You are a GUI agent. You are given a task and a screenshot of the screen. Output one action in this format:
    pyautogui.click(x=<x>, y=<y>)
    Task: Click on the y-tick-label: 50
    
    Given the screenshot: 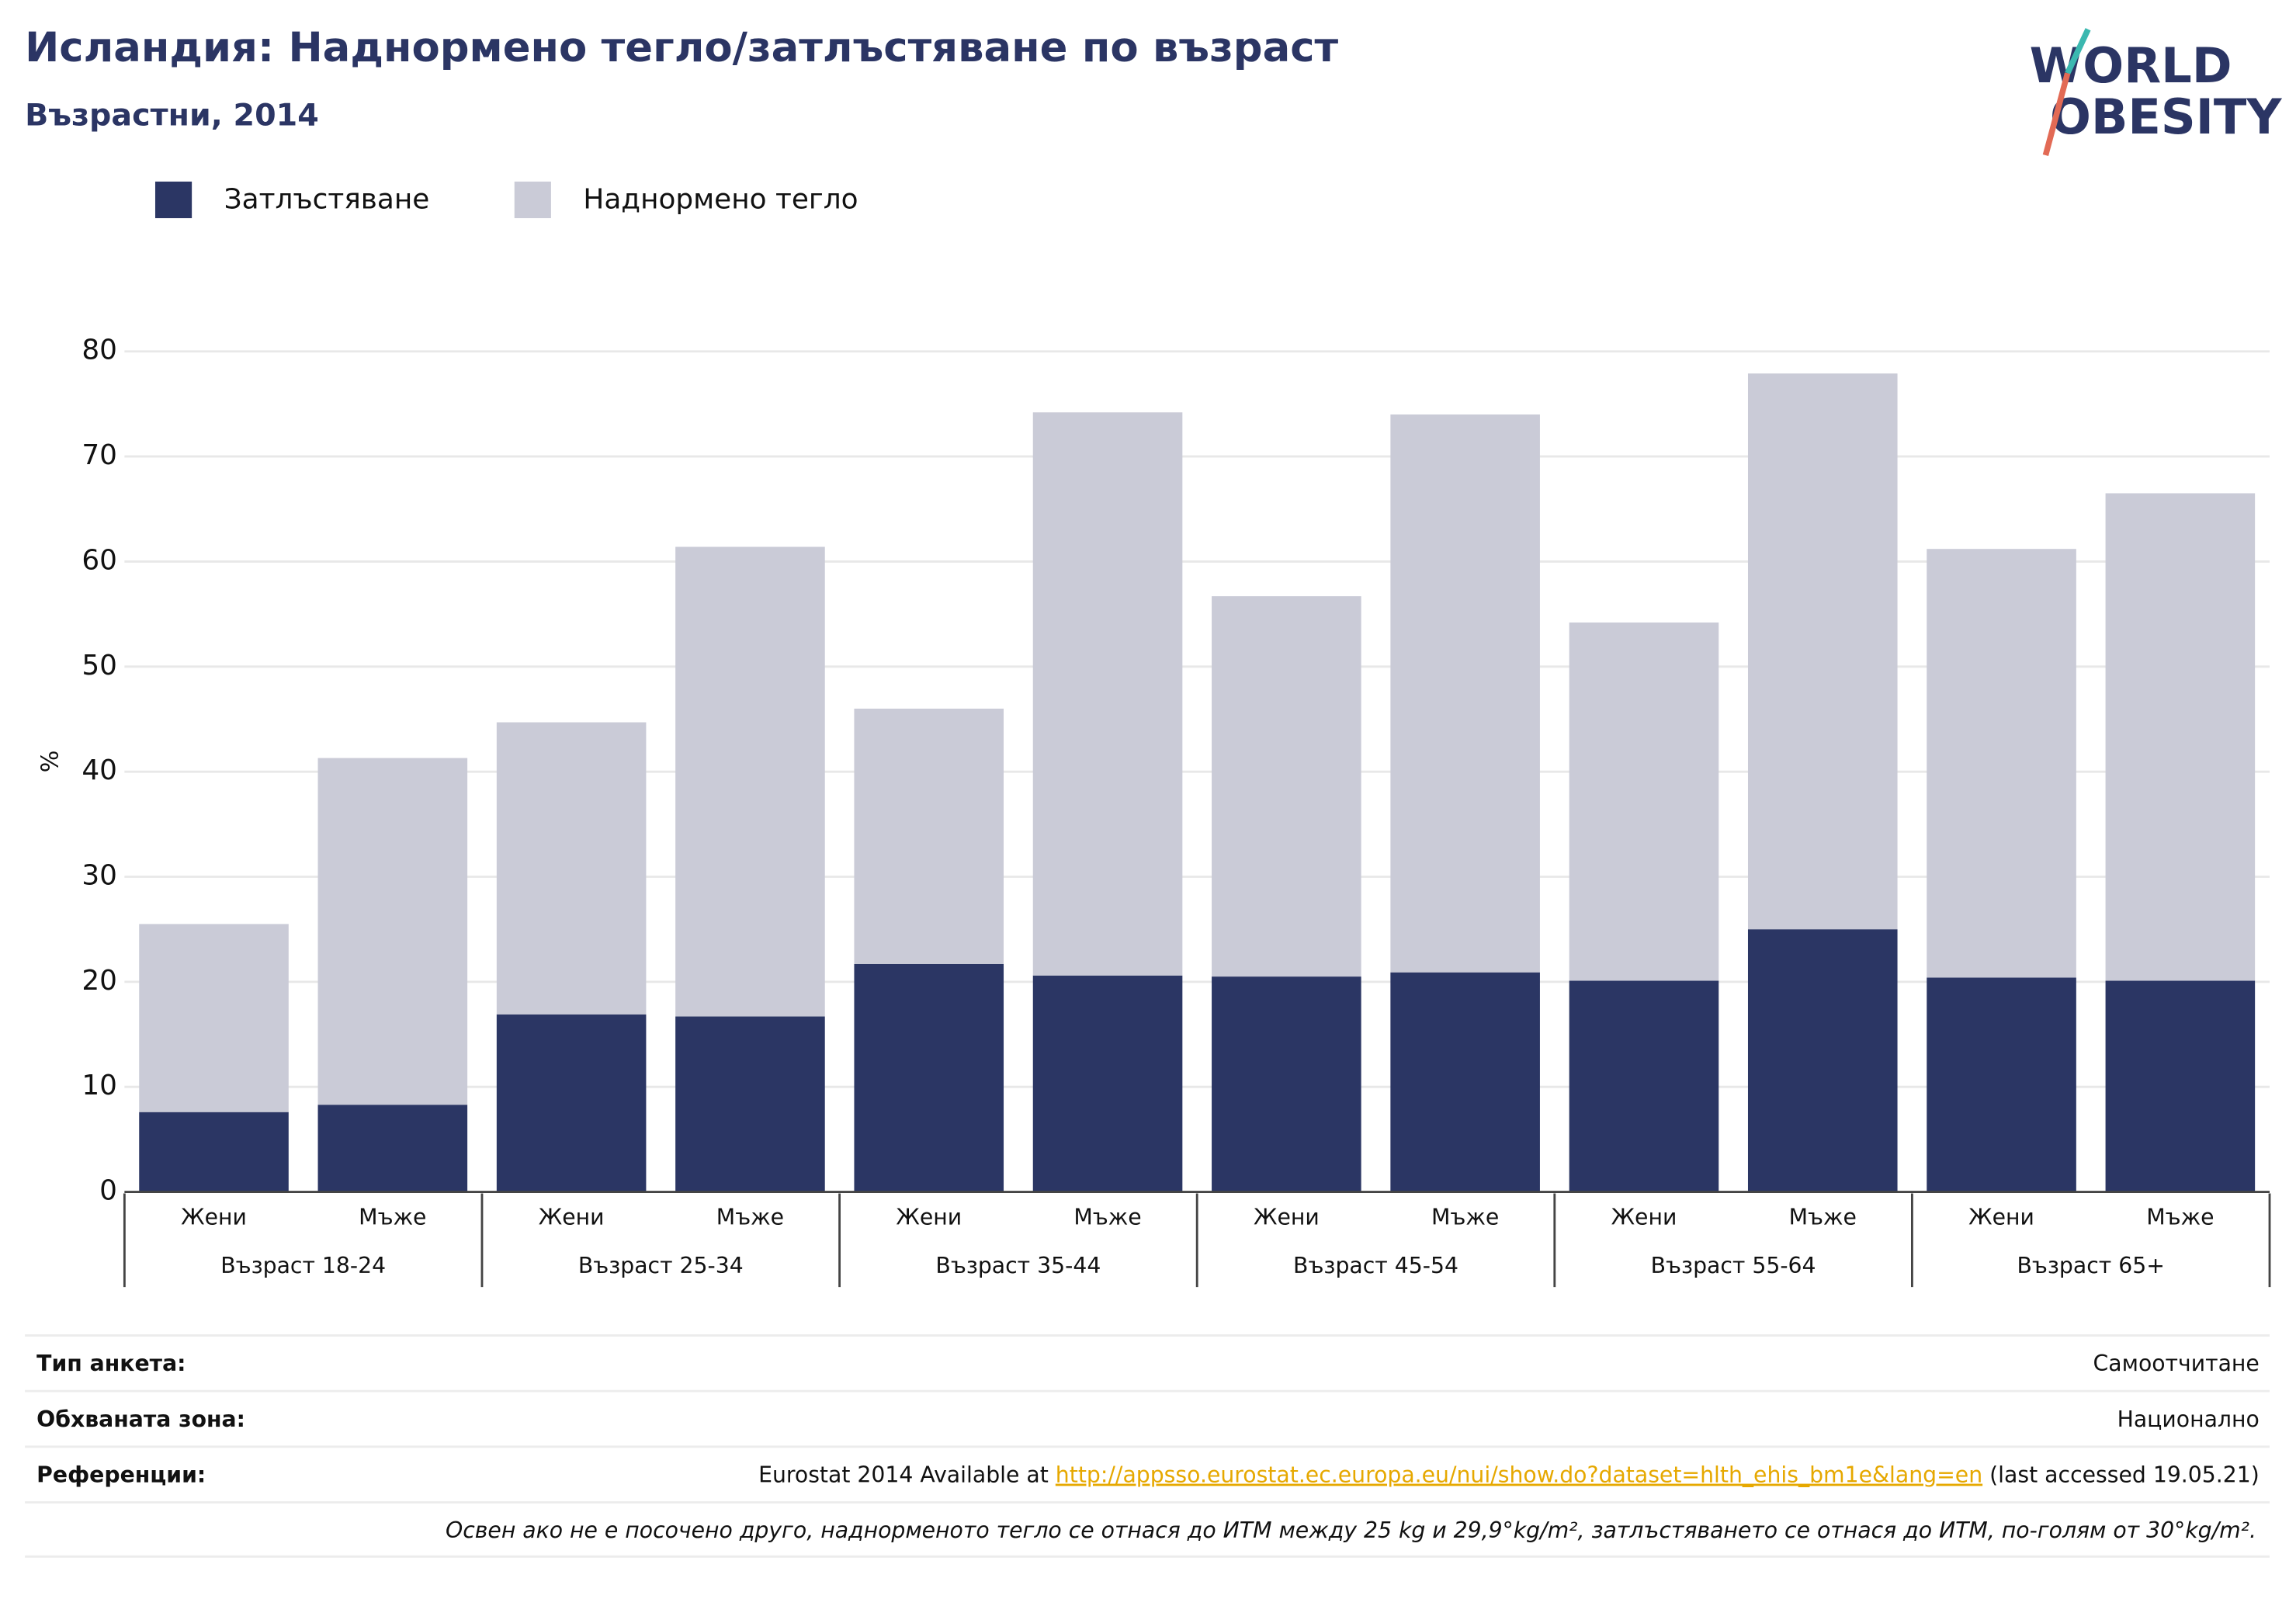 What is the action you would take?
    pyautogui.click(x=99, y=666)
    